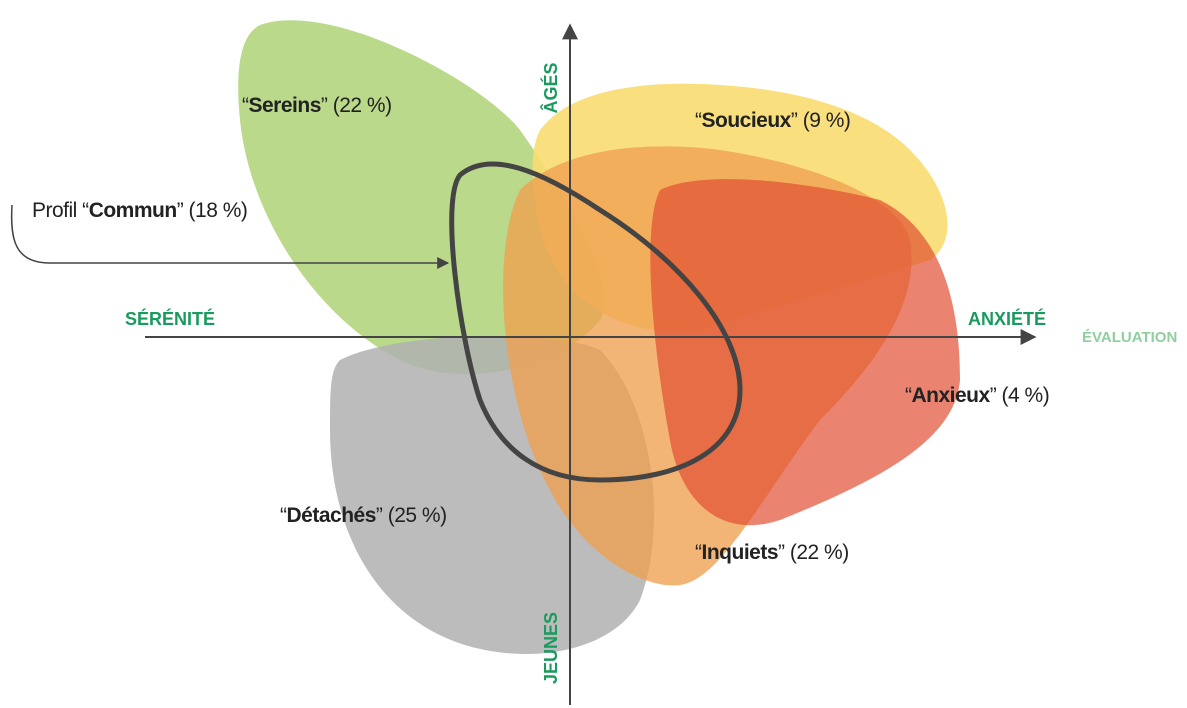 The width and height of the screenshot is (1187, 708). Describe the element at coordinates (1020, 395) in the screenshot. I see `label-part: ” (4 %)` at that location.